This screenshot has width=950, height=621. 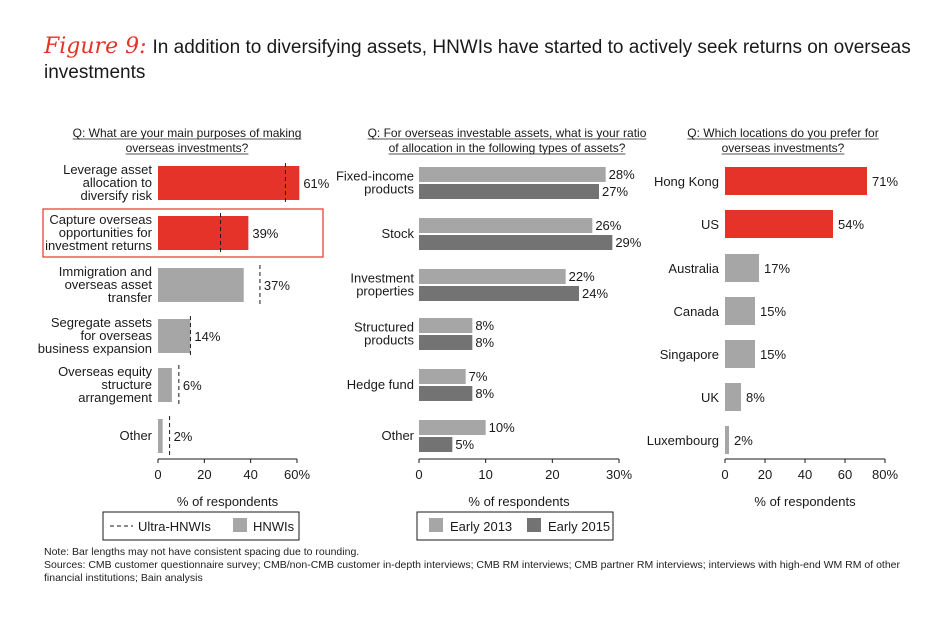 I want to click on category-label: Australia, so click(x=693, y=268).